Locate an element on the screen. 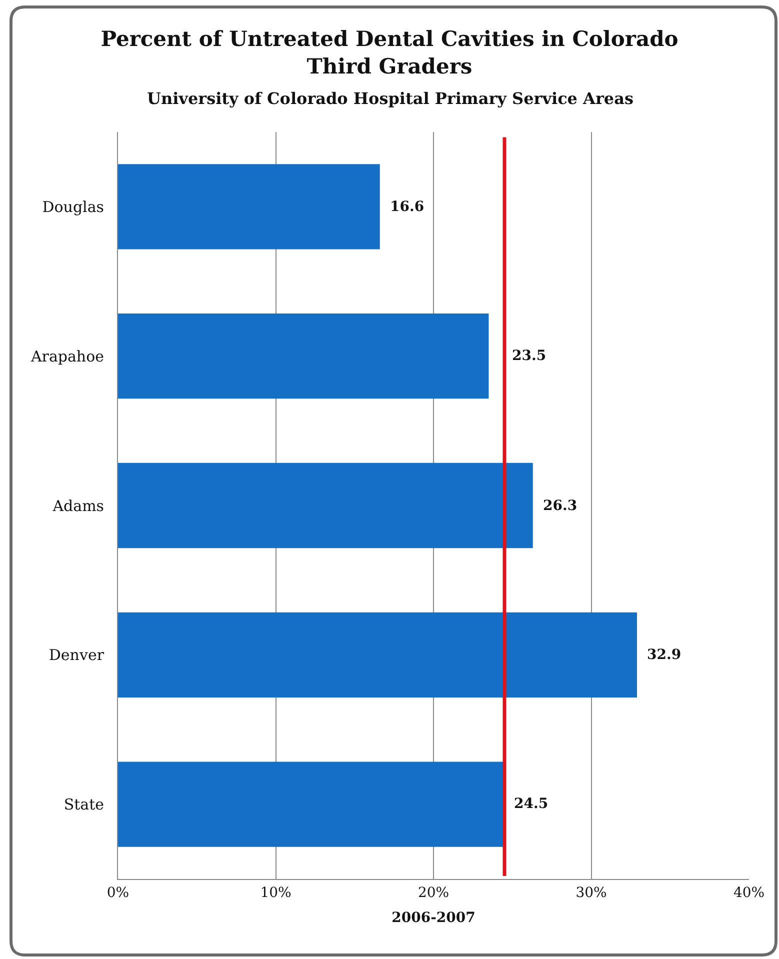  x-axis-title: 2006-2007 is located at coordinates (434, 918).